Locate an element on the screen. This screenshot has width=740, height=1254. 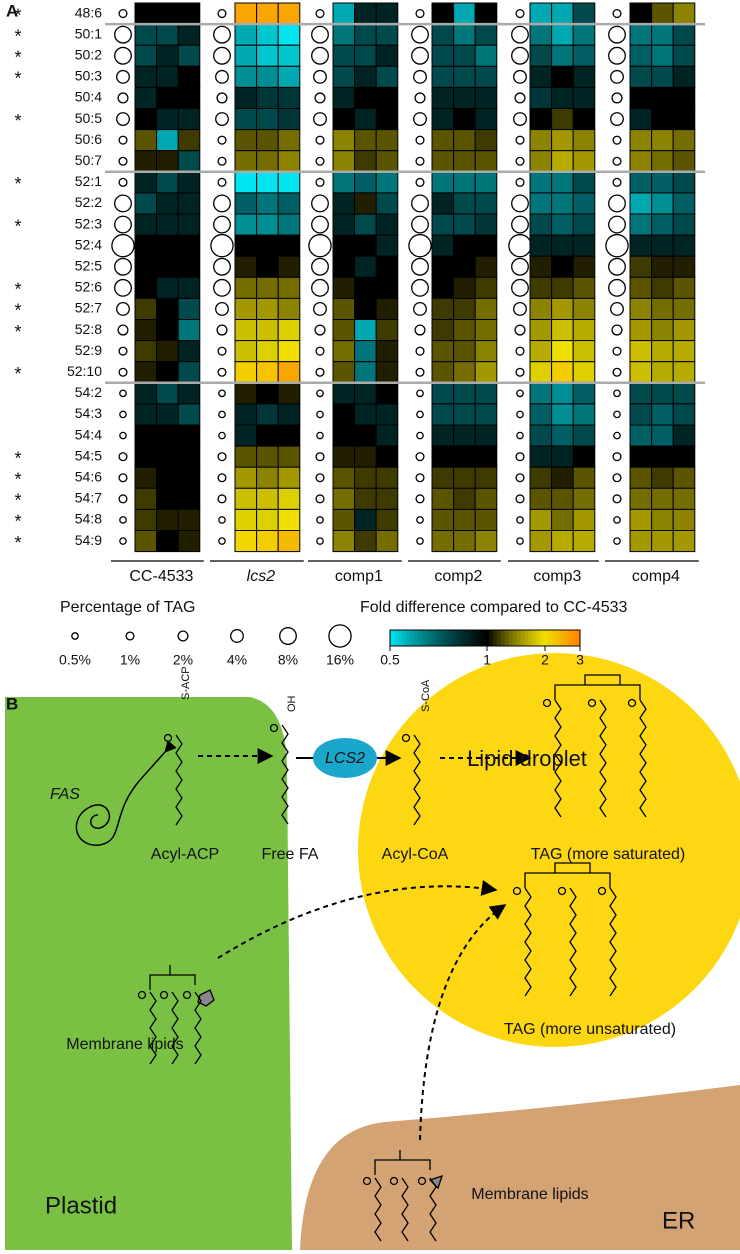
node-label: TAG (more saturated) is located at coordinates (608, 854).